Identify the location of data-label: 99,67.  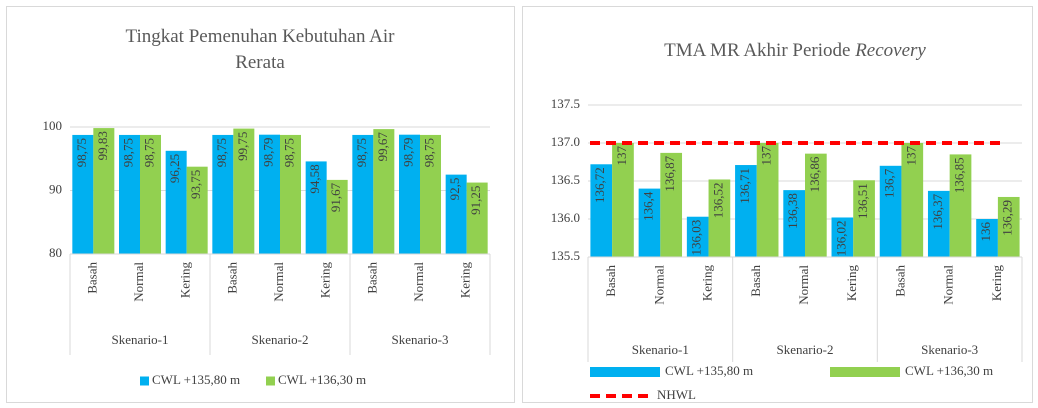
(382, 147).